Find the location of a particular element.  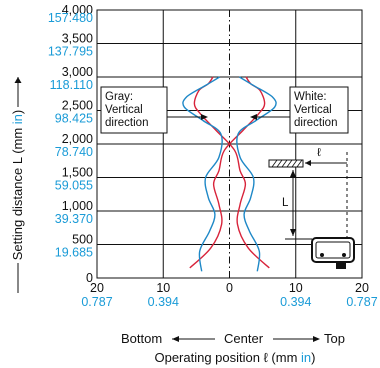

y-tick-label-in: 59.055 is located at coordinates (74, 186).